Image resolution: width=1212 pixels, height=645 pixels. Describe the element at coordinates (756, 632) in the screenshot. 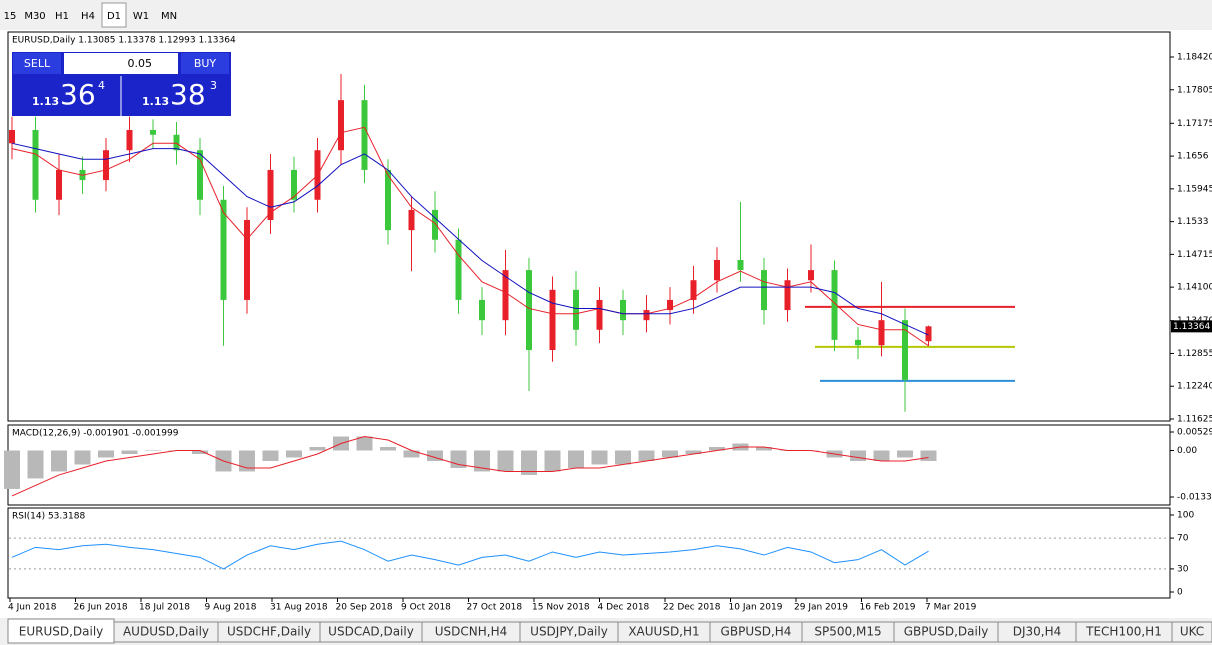

I see `tab-label: GBPUSD,H4` at that location.